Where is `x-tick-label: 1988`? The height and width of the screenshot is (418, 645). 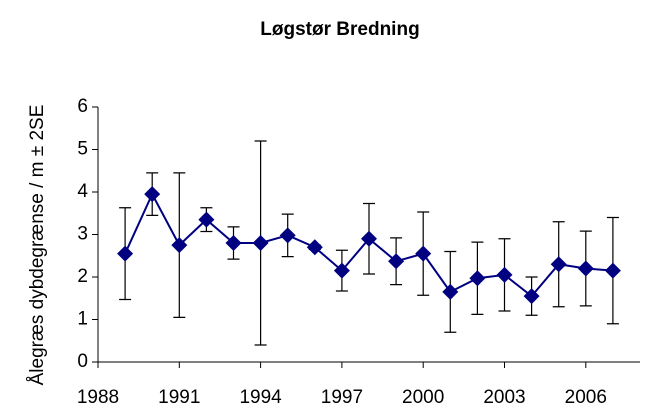
x-tick-label: 1988 is located at coordinates (98, 397).